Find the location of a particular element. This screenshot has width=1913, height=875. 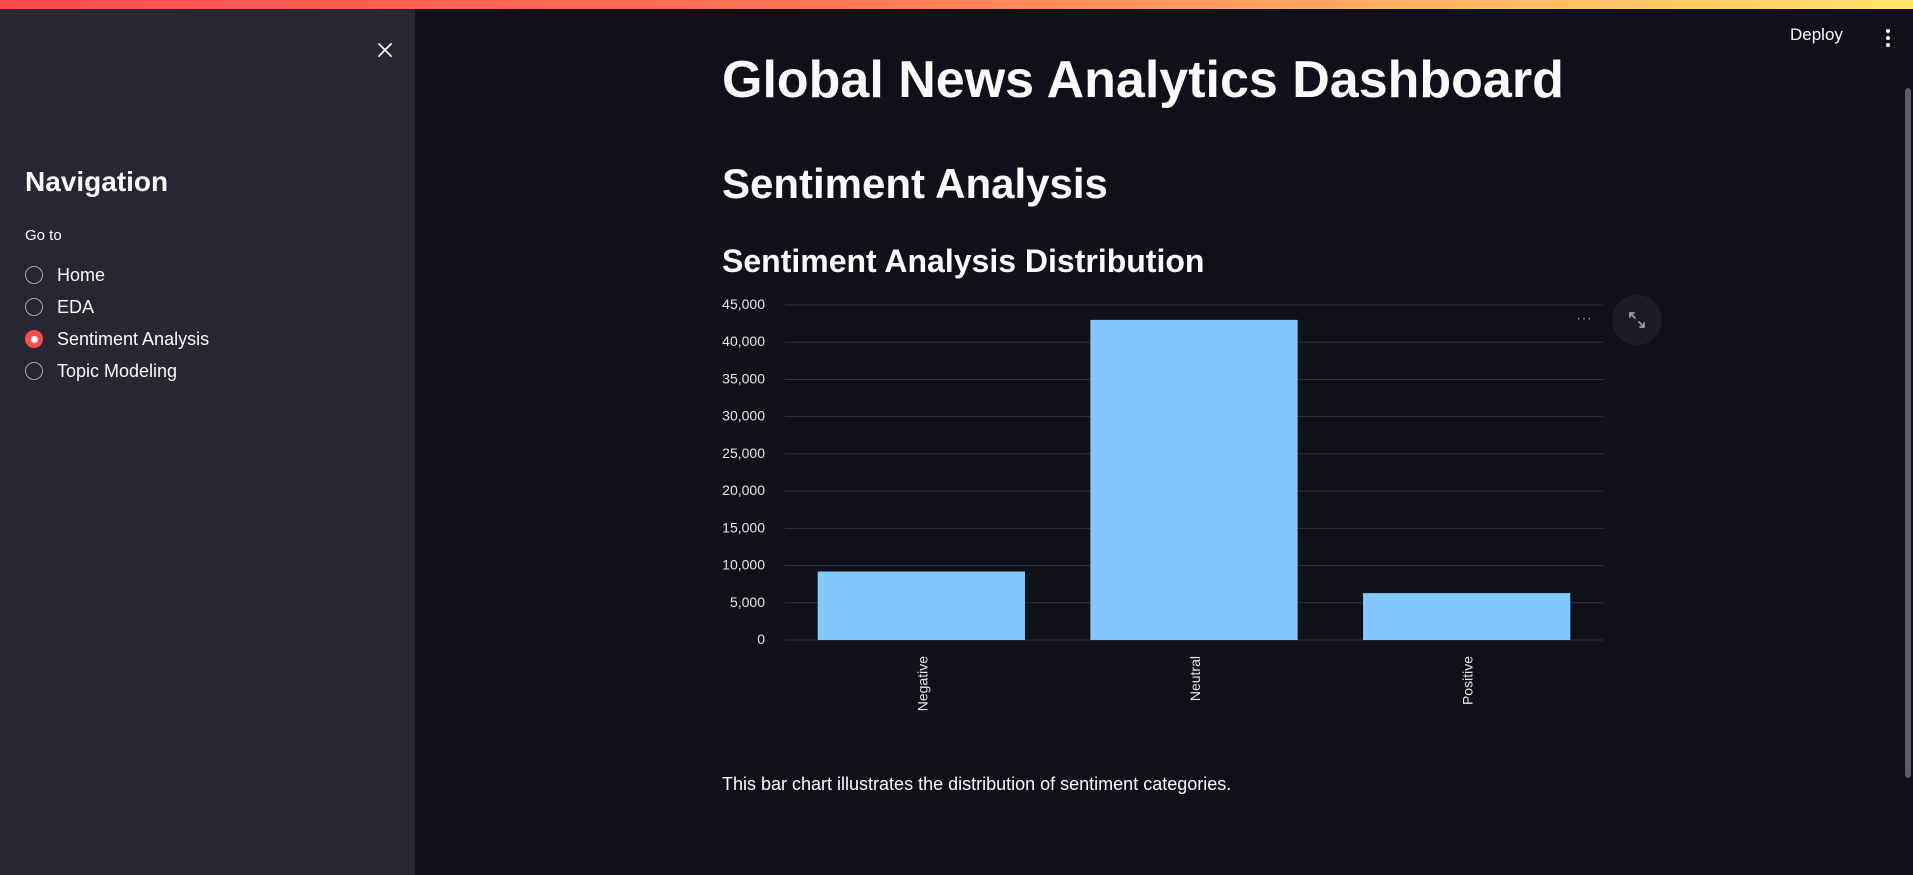

x-tick-label: Positive is located at coordinates (1468, 680).